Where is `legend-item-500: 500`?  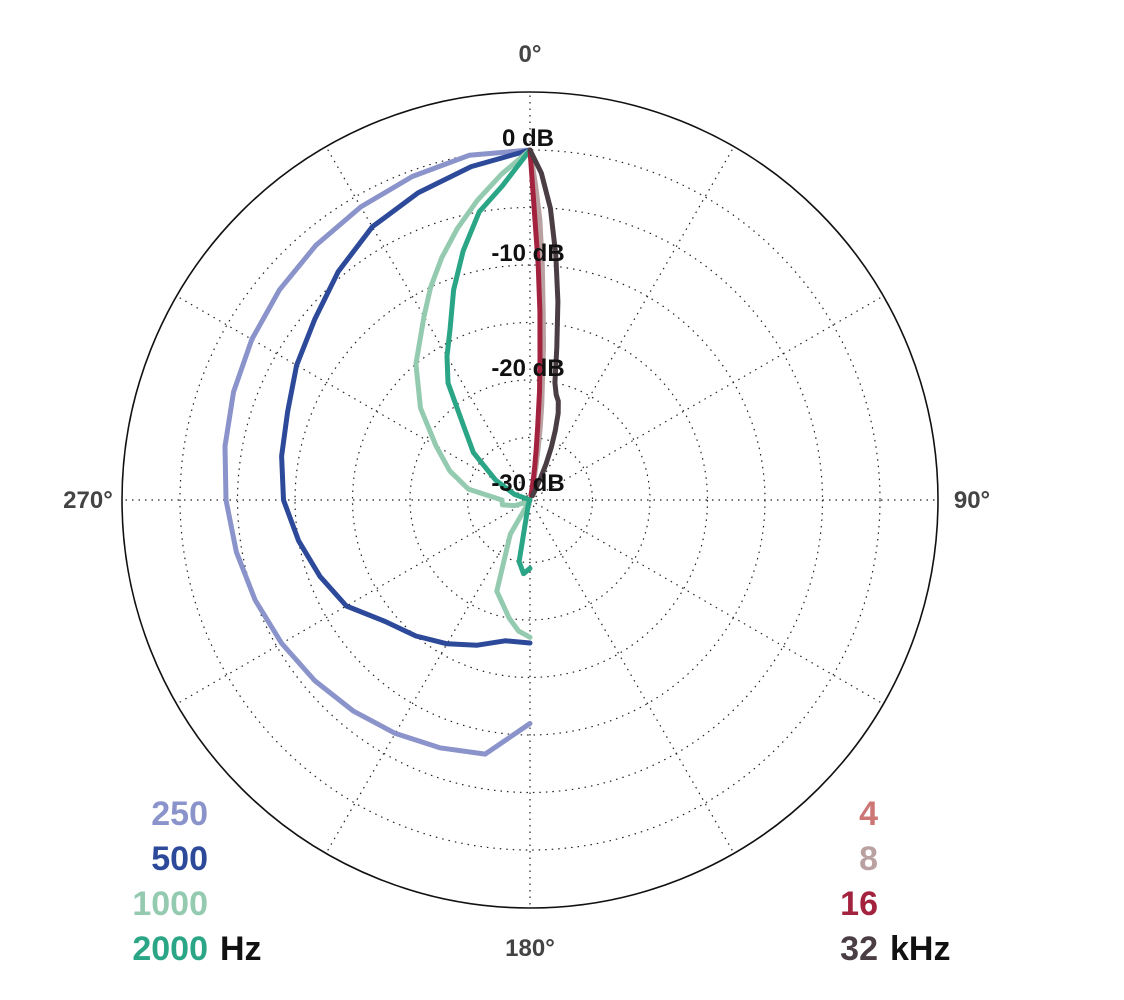 legend-item-500: 500 is located at coordinates (179, 859).